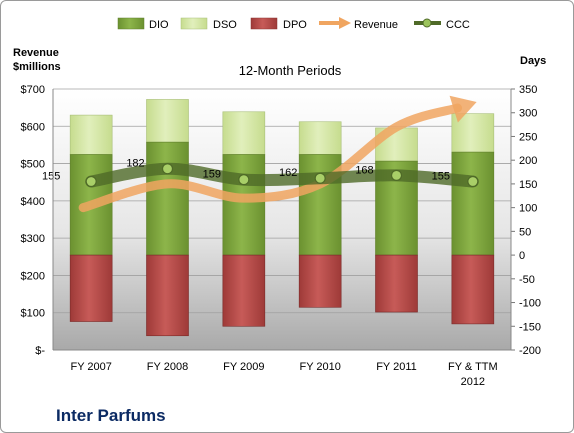 Image resolution: width=574 pixels, height=433 pixels. Describe the element at coordinates (528, 114) in the screenshot. I see `right-axis-tick-label: 300` at that location.